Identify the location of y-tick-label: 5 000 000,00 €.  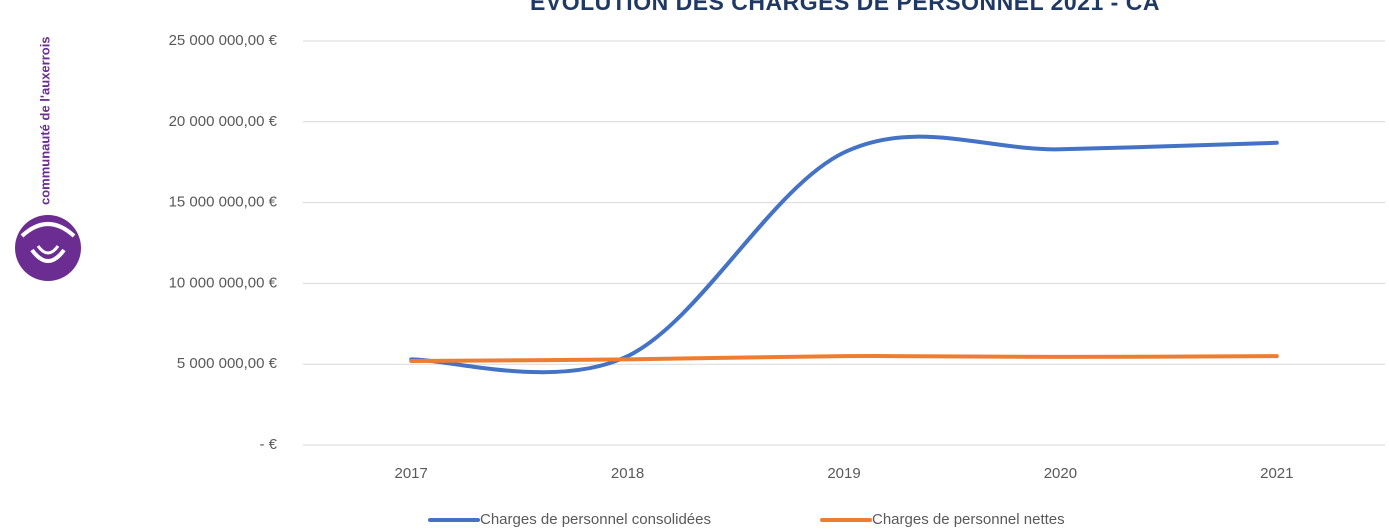
(227, 363).